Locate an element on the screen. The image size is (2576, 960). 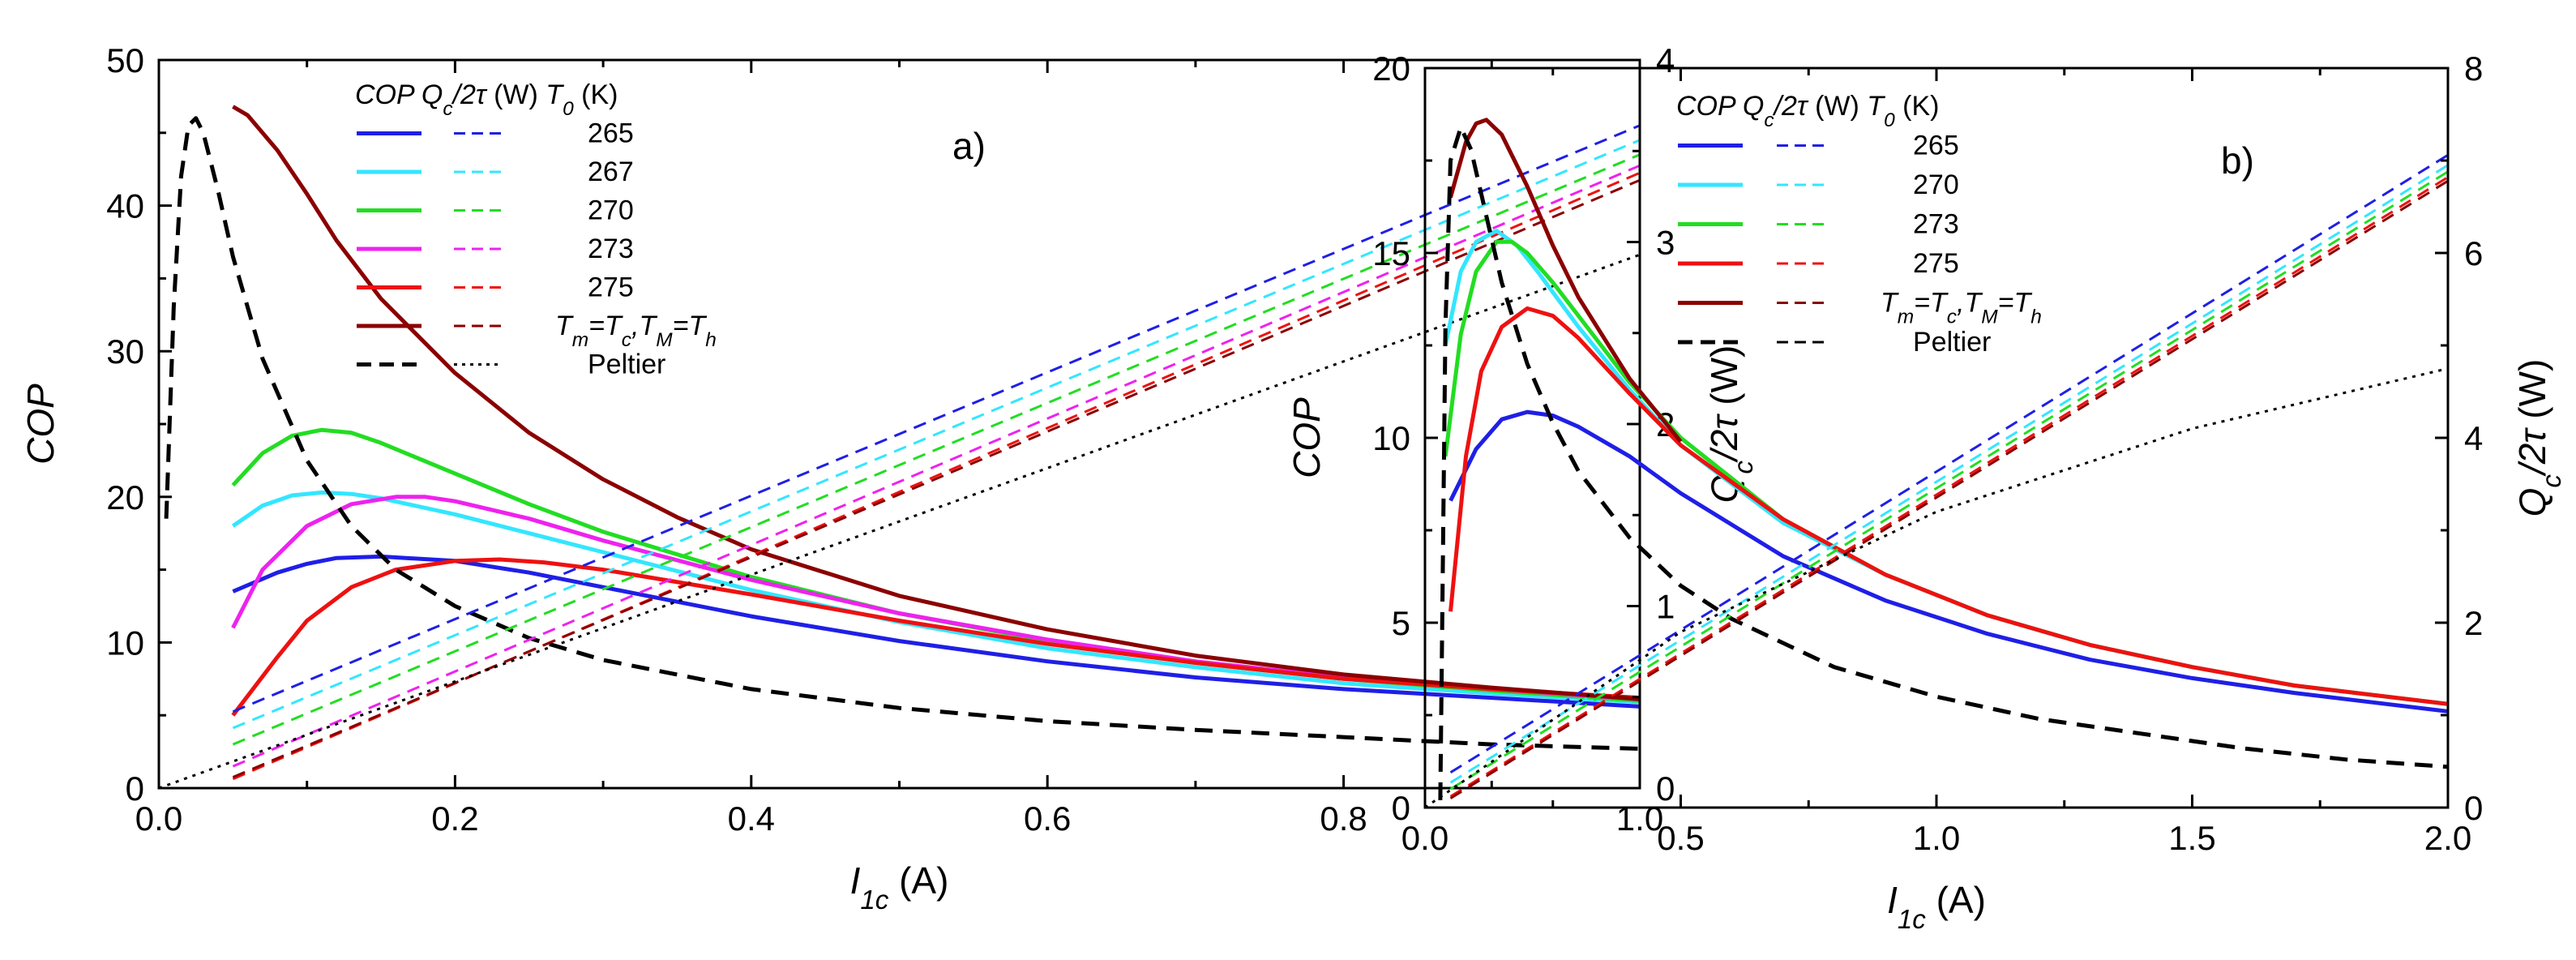
panel-label: a) is located at coordinates (969, 146).